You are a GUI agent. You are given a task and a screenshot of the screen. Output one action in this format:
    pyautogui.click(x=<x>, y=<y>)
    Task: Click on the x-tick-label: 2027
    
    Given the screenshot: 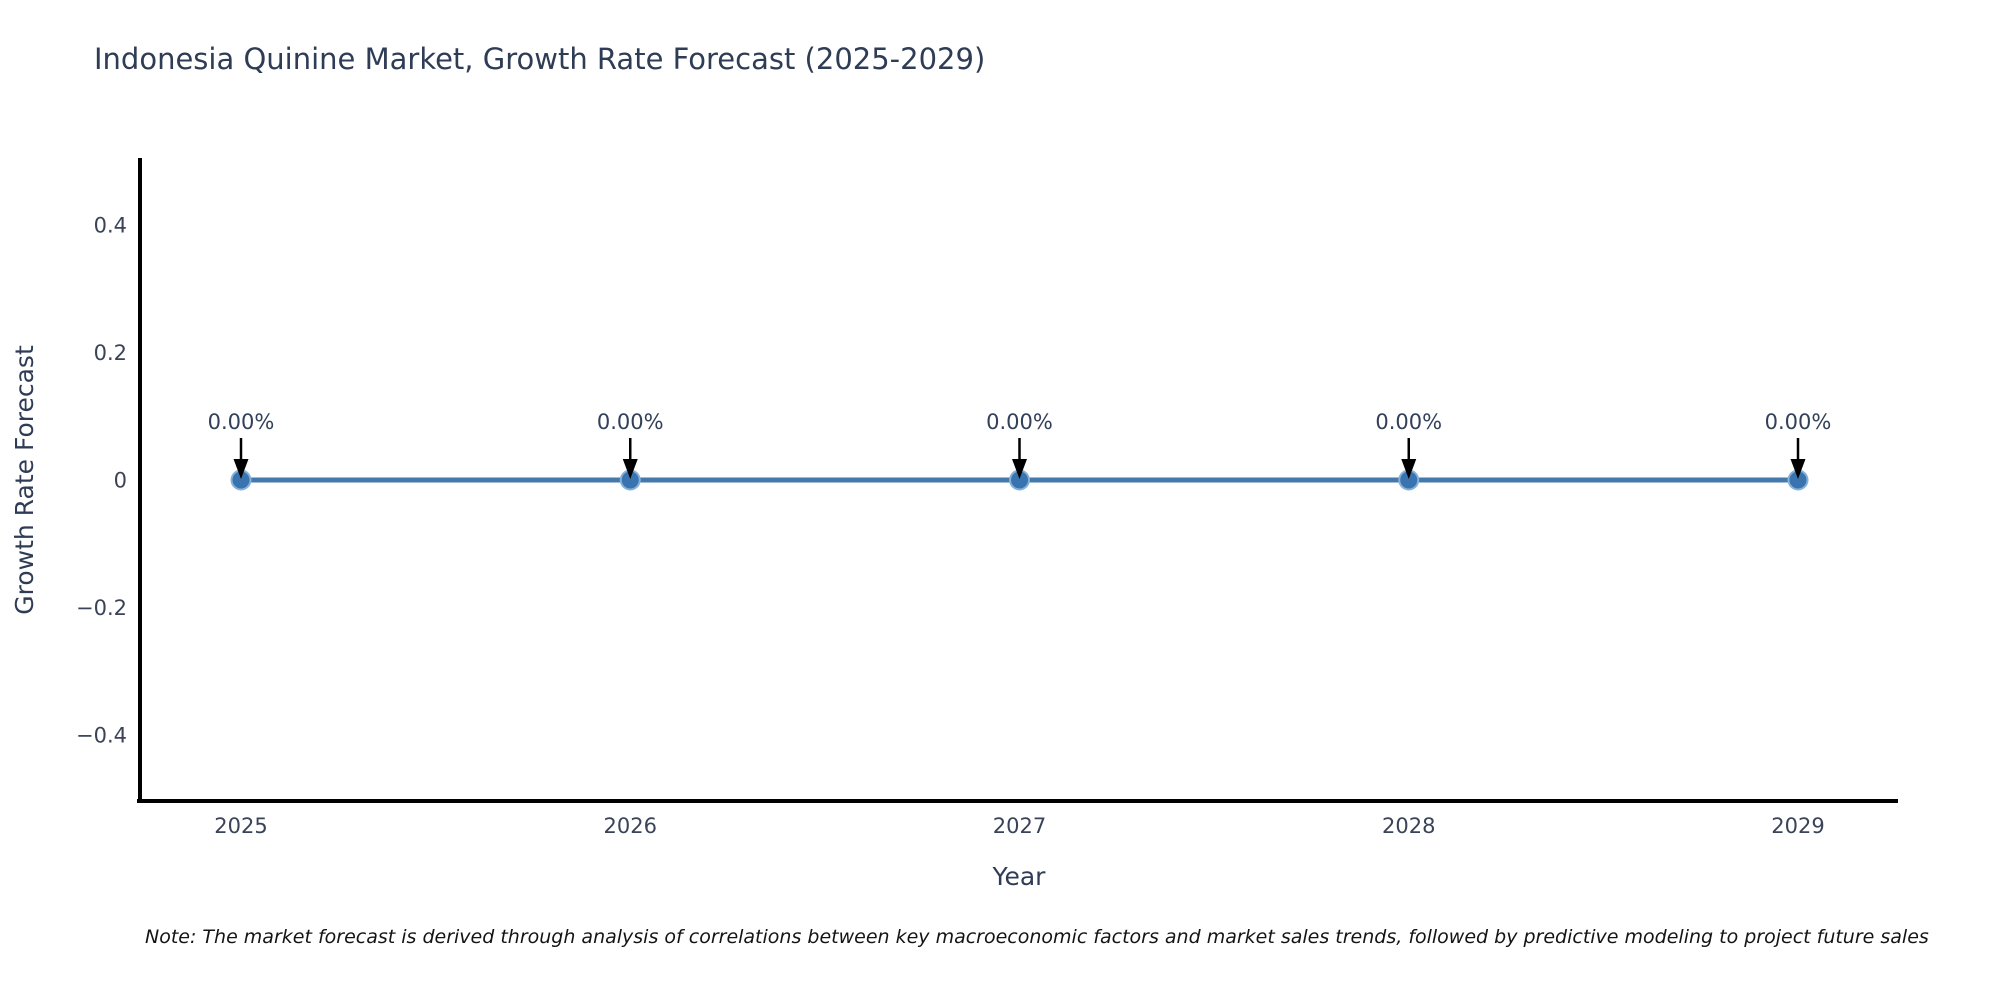 What is the action you would take?
    pyautogui.click(x=1019, y=826)
    